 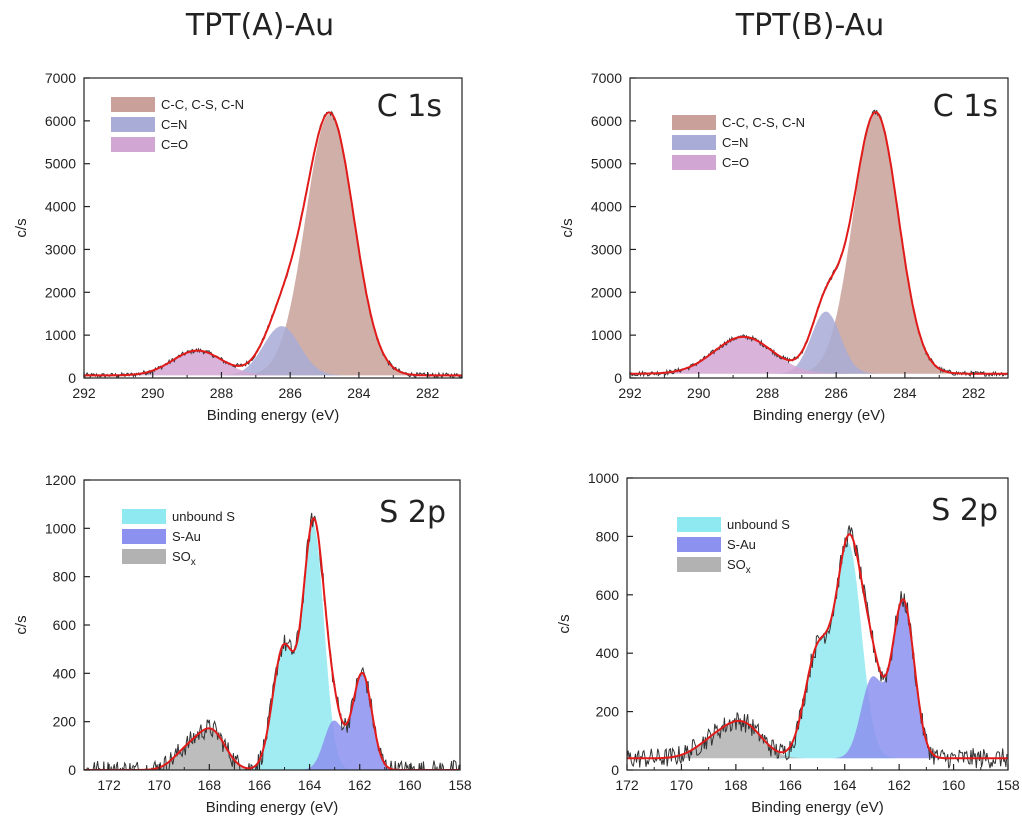 What do you see at coordinates (810, 25) in the screenshot?
I see `column-title-tpt-b: TPT(B)-Au` at bounding box center [810, 25].